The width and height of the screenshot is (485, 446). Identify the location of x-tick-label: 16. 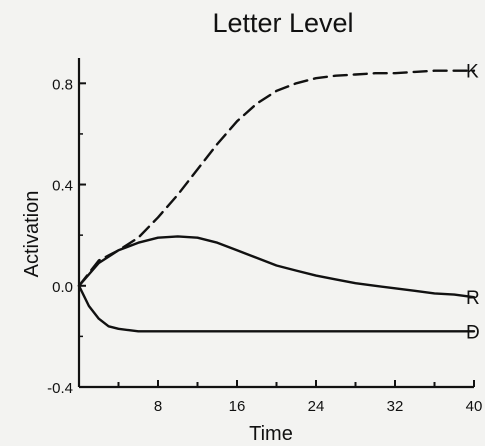
(237, 406).